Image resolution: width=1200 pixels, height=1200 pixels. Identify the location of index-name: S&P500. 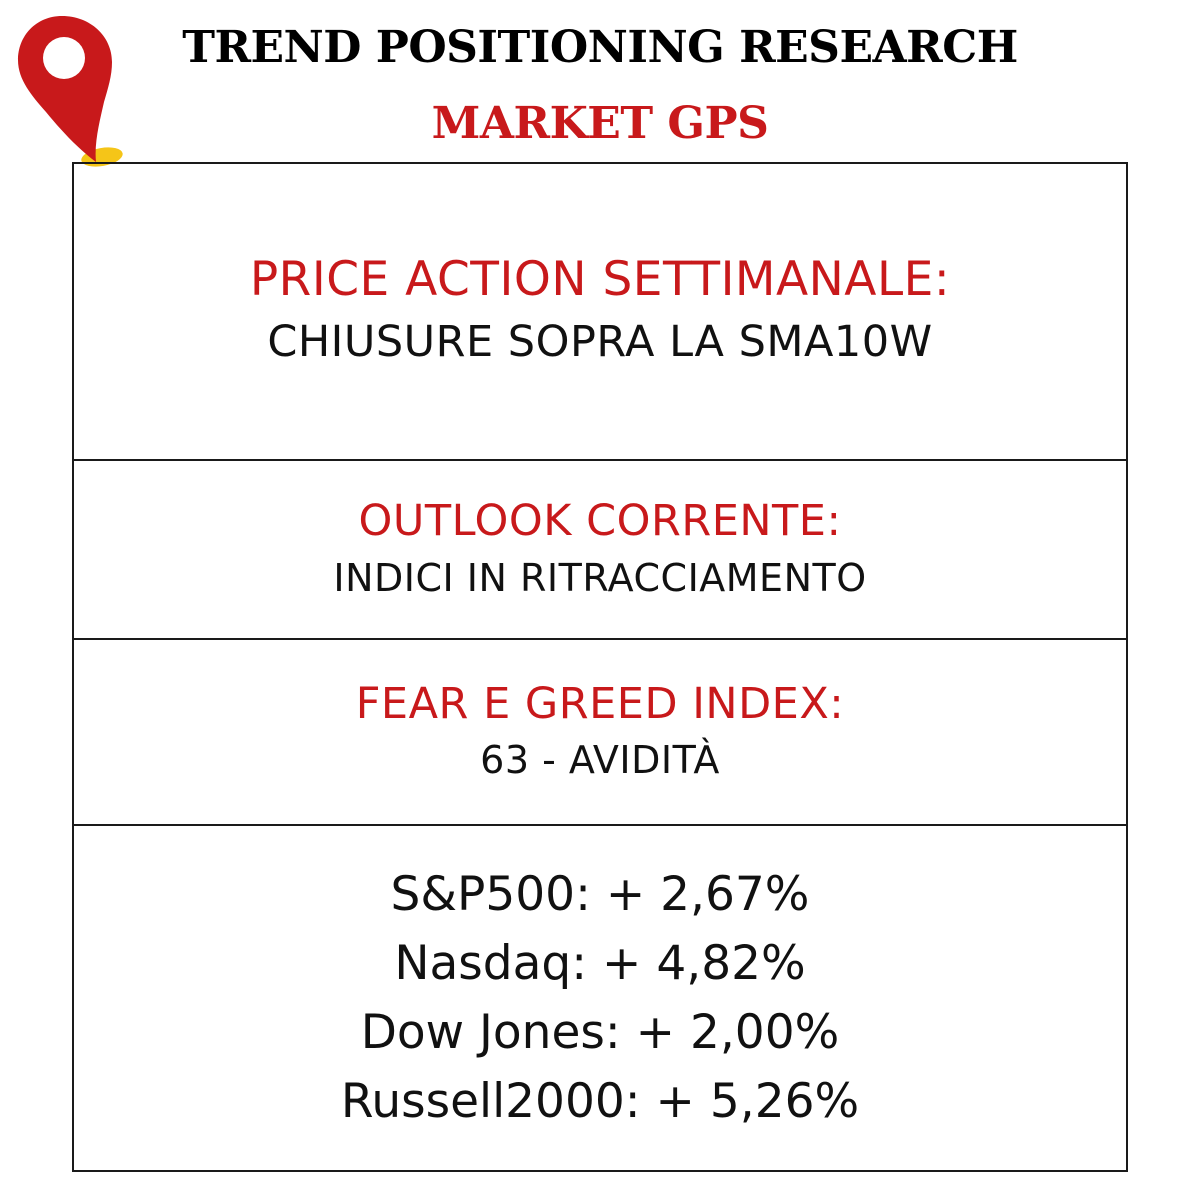
(483, 894).